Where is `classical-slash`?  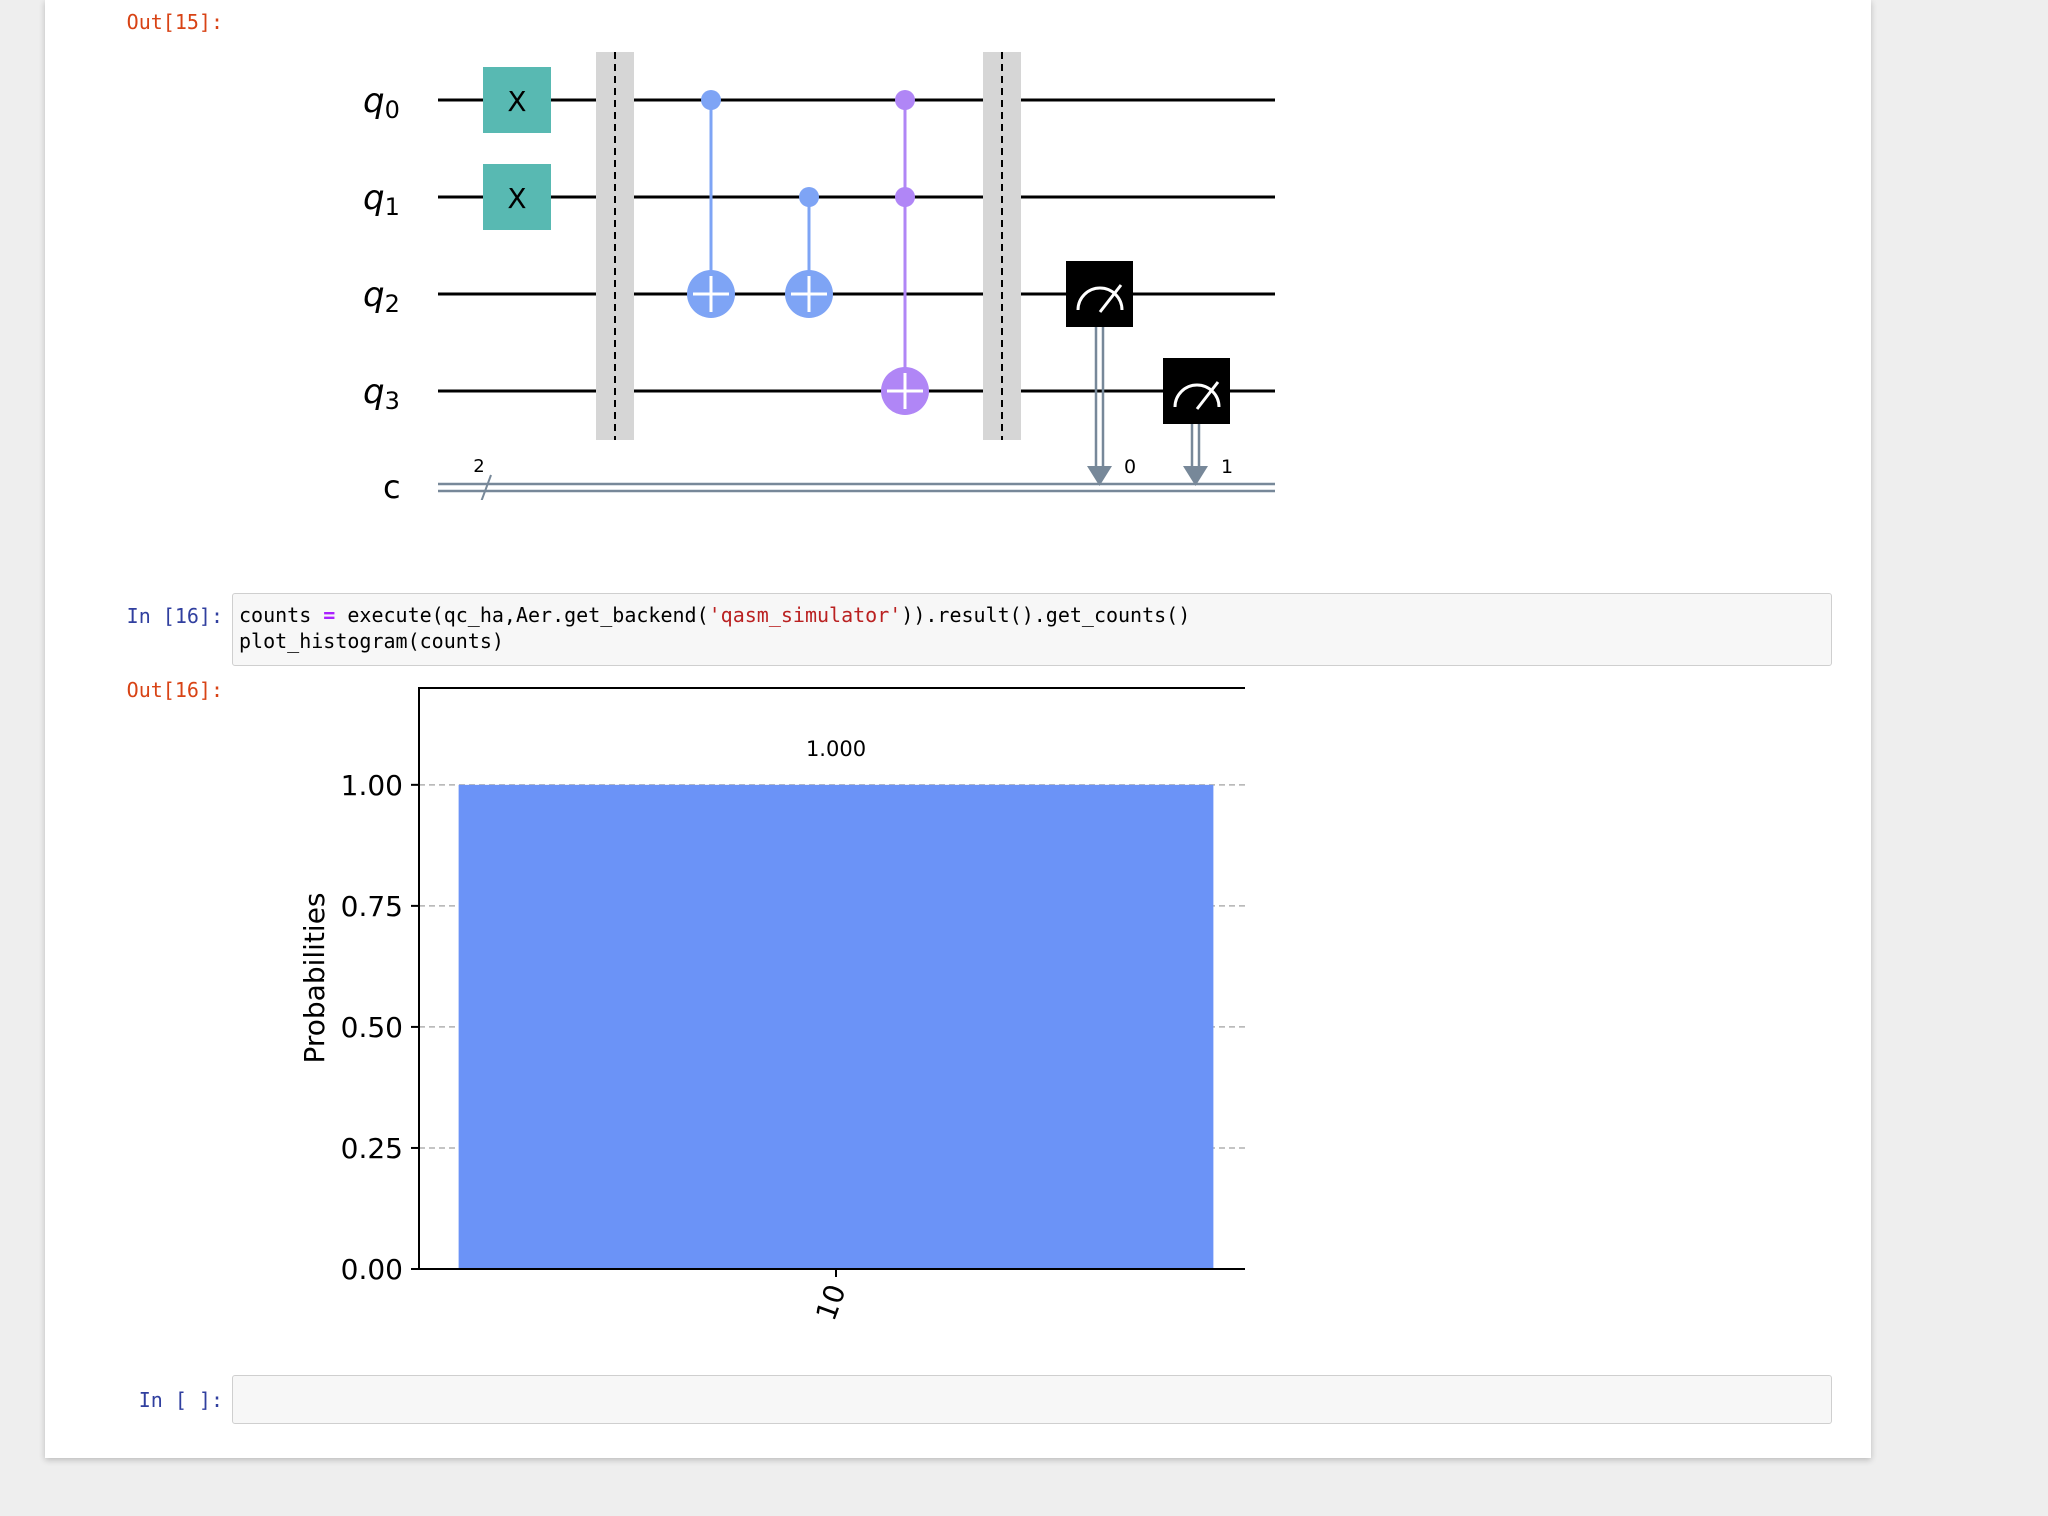
classical-slash is located at coordinates (486, 487).